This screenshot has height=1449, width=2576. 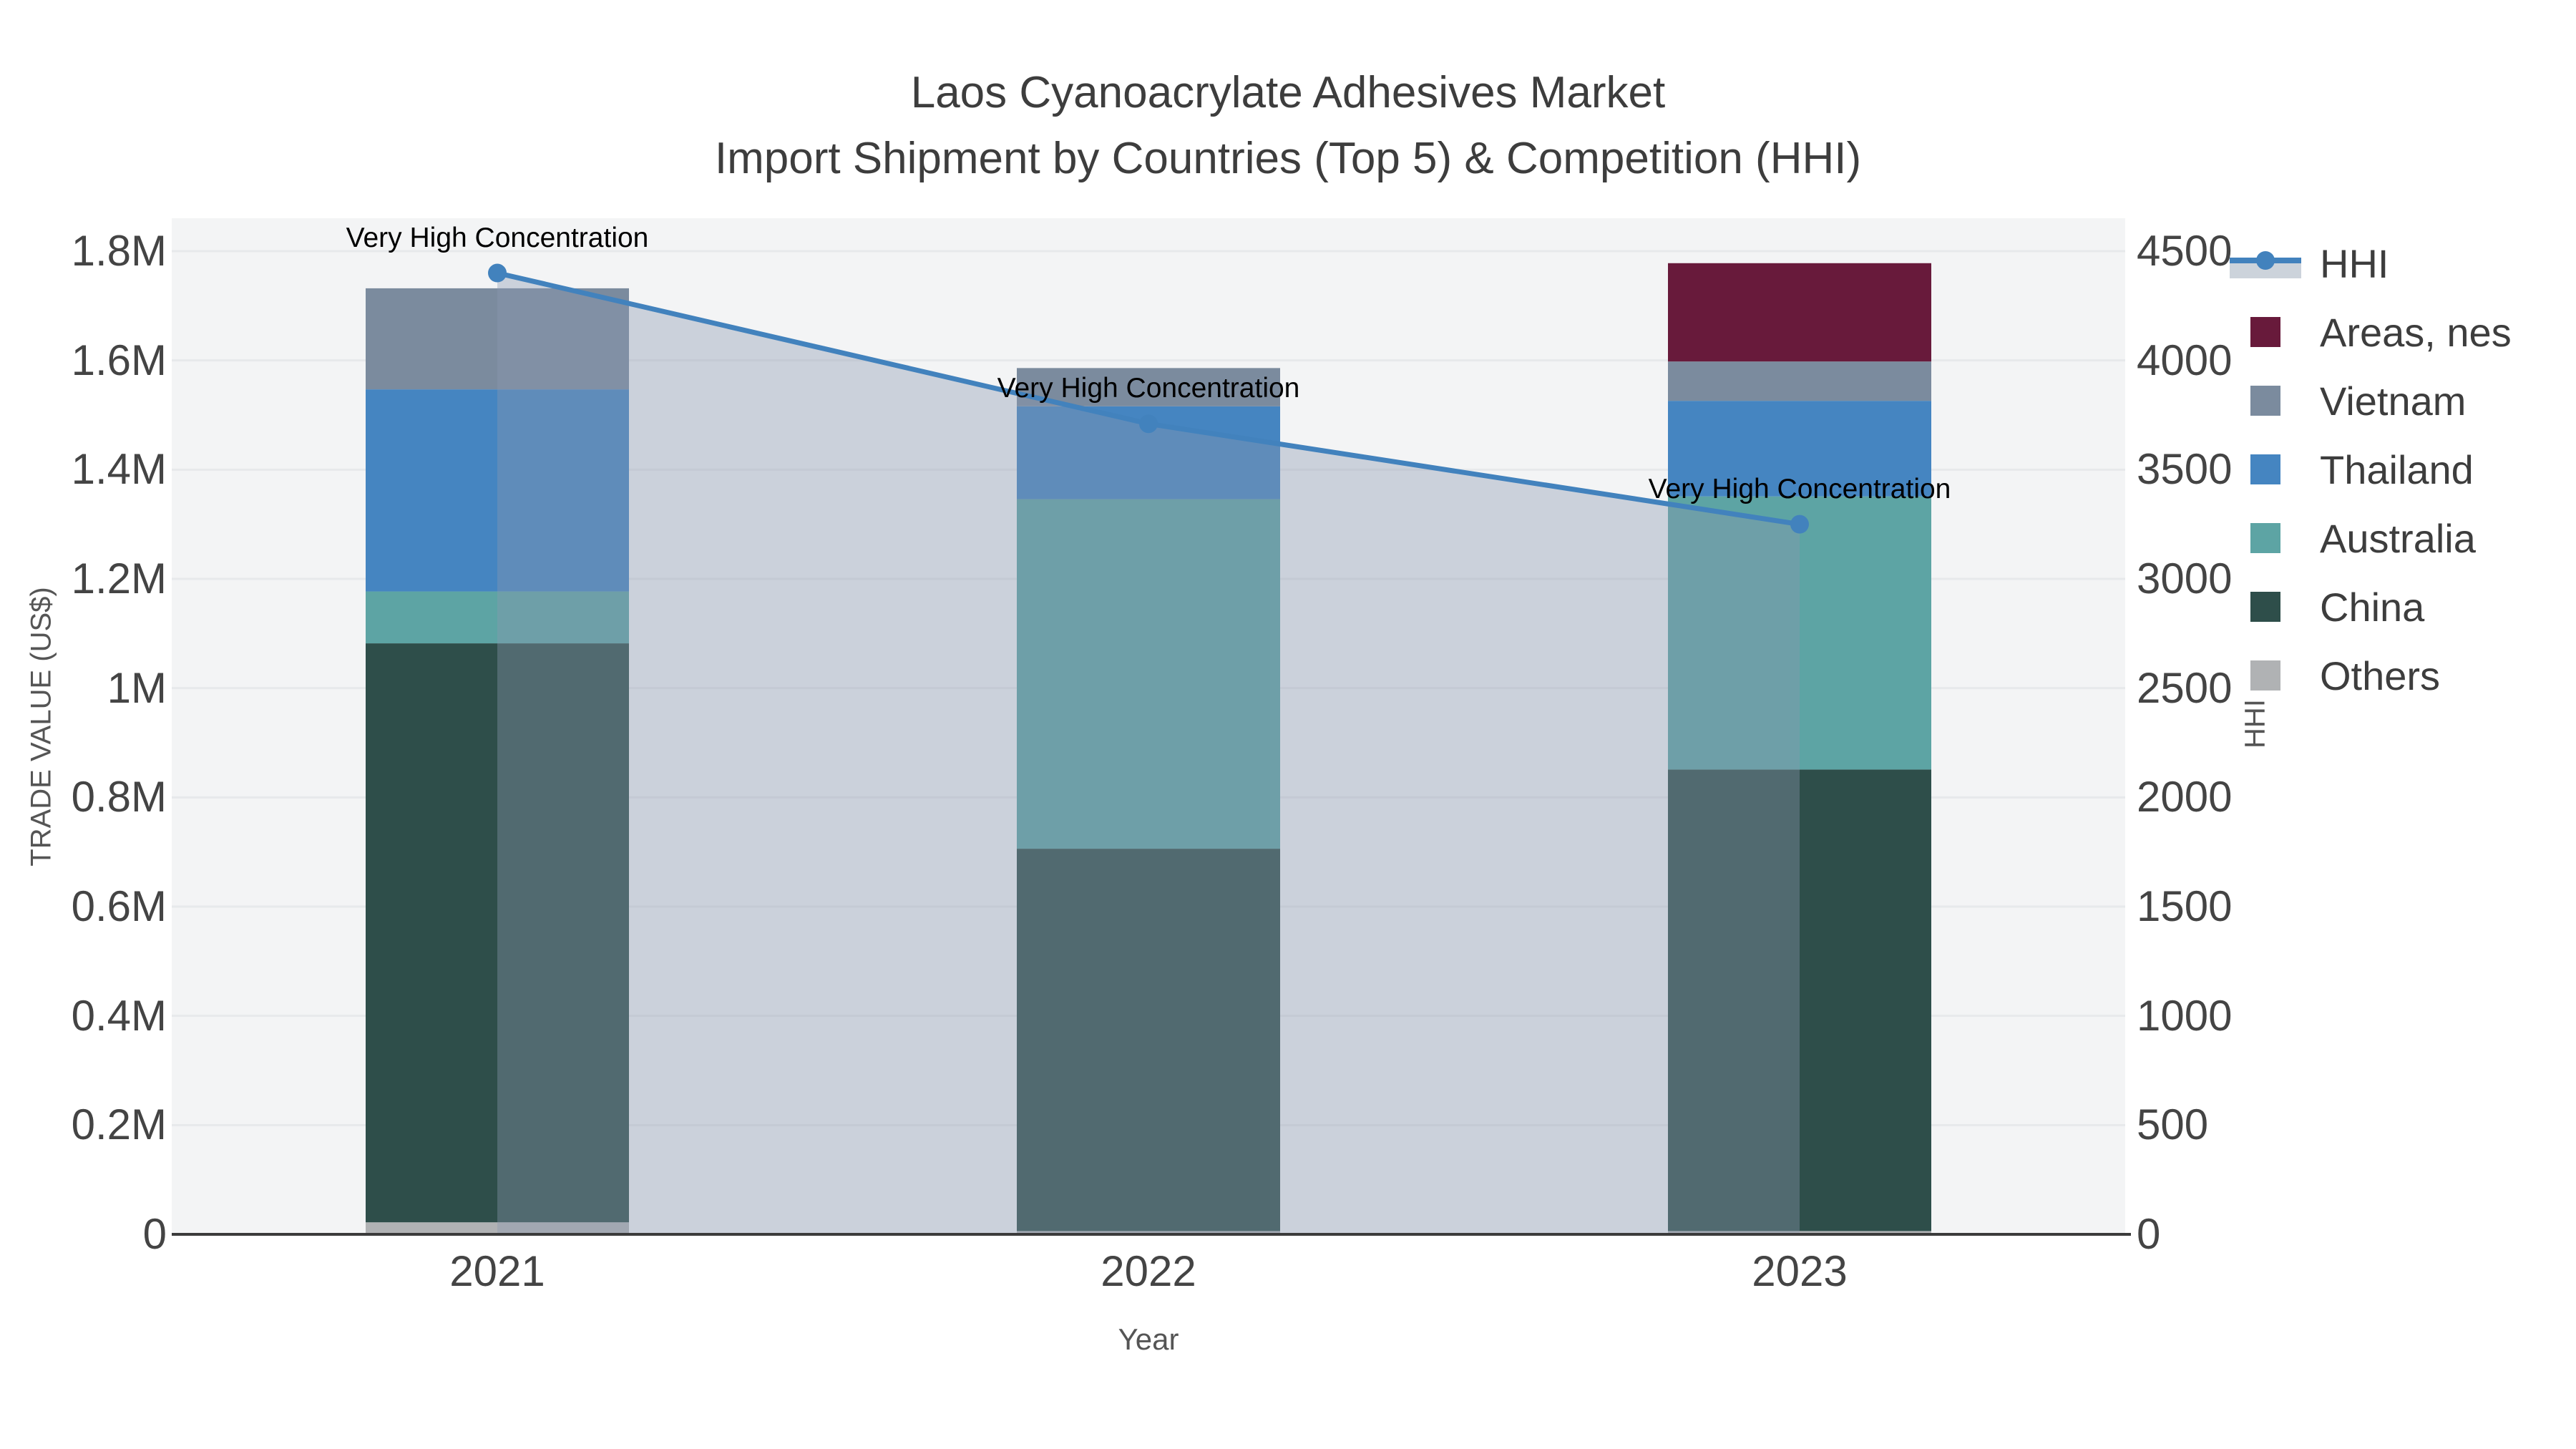 What do you see at coordinates (2173, 1125) in the screenshot?
I see `y-right-tick-500: 500` at bounding box center [2173, 1125].